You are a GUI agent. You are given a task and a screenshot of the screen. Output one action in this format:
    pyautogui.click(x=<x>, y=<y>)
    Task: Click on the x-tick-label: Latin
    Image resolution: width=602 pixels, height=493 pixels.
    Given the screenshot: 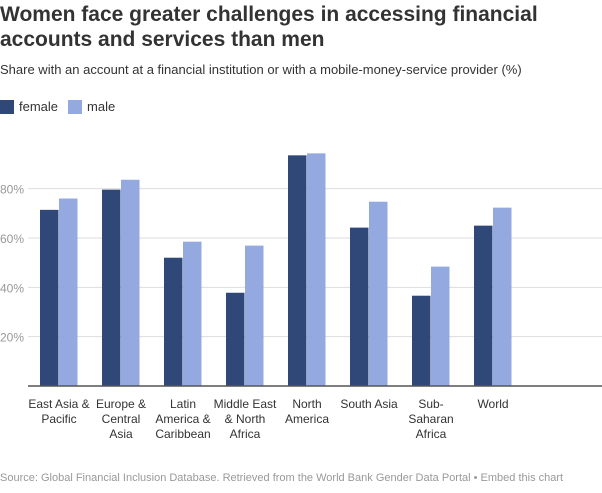 What is the action you would take?
    pyautogui.click(x=183, y=404)
    